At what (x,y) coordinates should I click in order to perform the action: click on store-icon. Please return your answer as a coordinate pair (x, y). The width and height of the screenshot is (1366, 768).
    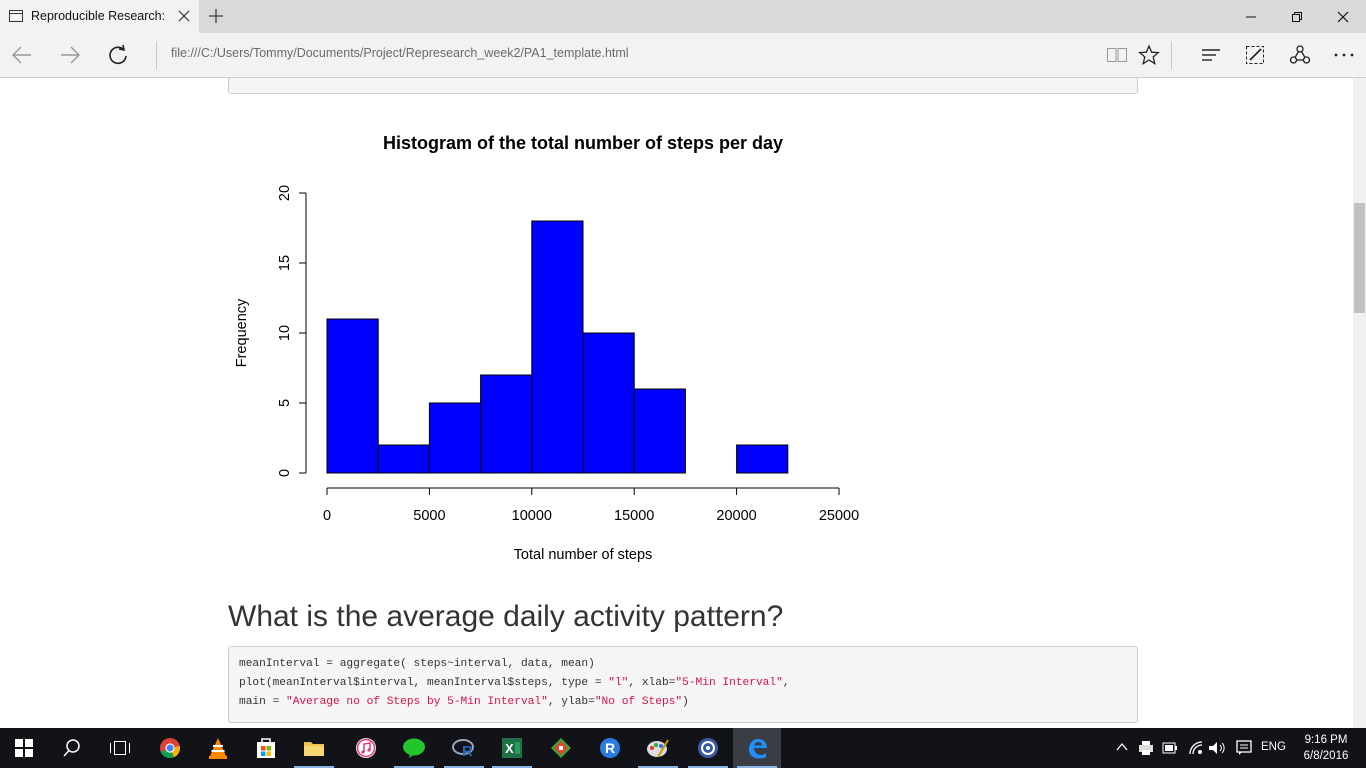
    Looking at the image, I should click on (266, 748).